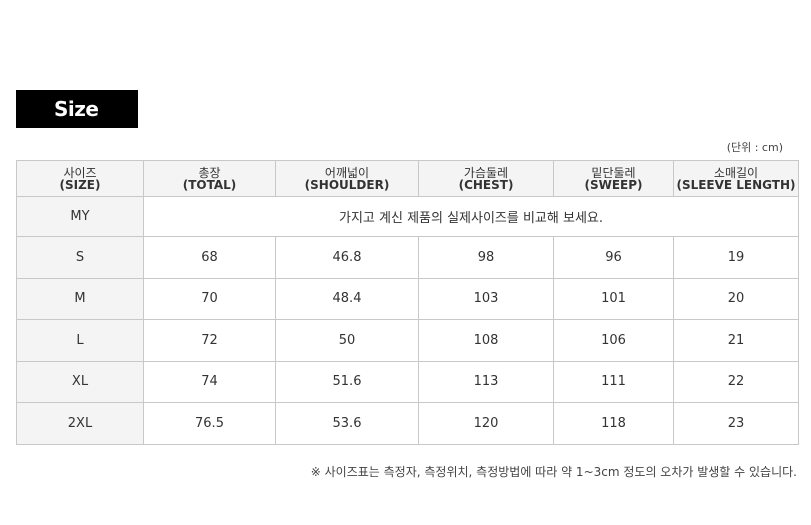 Image resolution: width=811 pixels, height=525 pixels. What do you see at coordinates (471, 216) in the screenshot?
I see `my-message: 가지고 계신 제품의 실제사이즈를 비교해 보세요.` at bounding box center [471, 216].